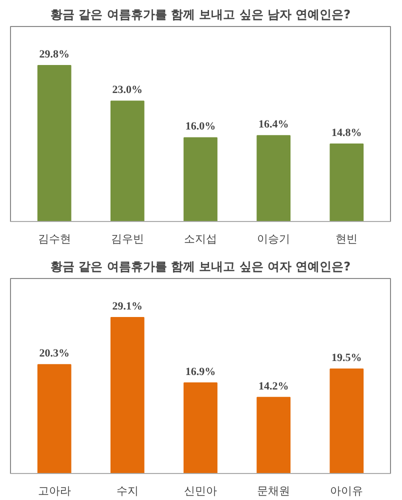 The width and height of the screenshot is (402, 500). I want to click on data-label: 16.0%, so click(200, 126).